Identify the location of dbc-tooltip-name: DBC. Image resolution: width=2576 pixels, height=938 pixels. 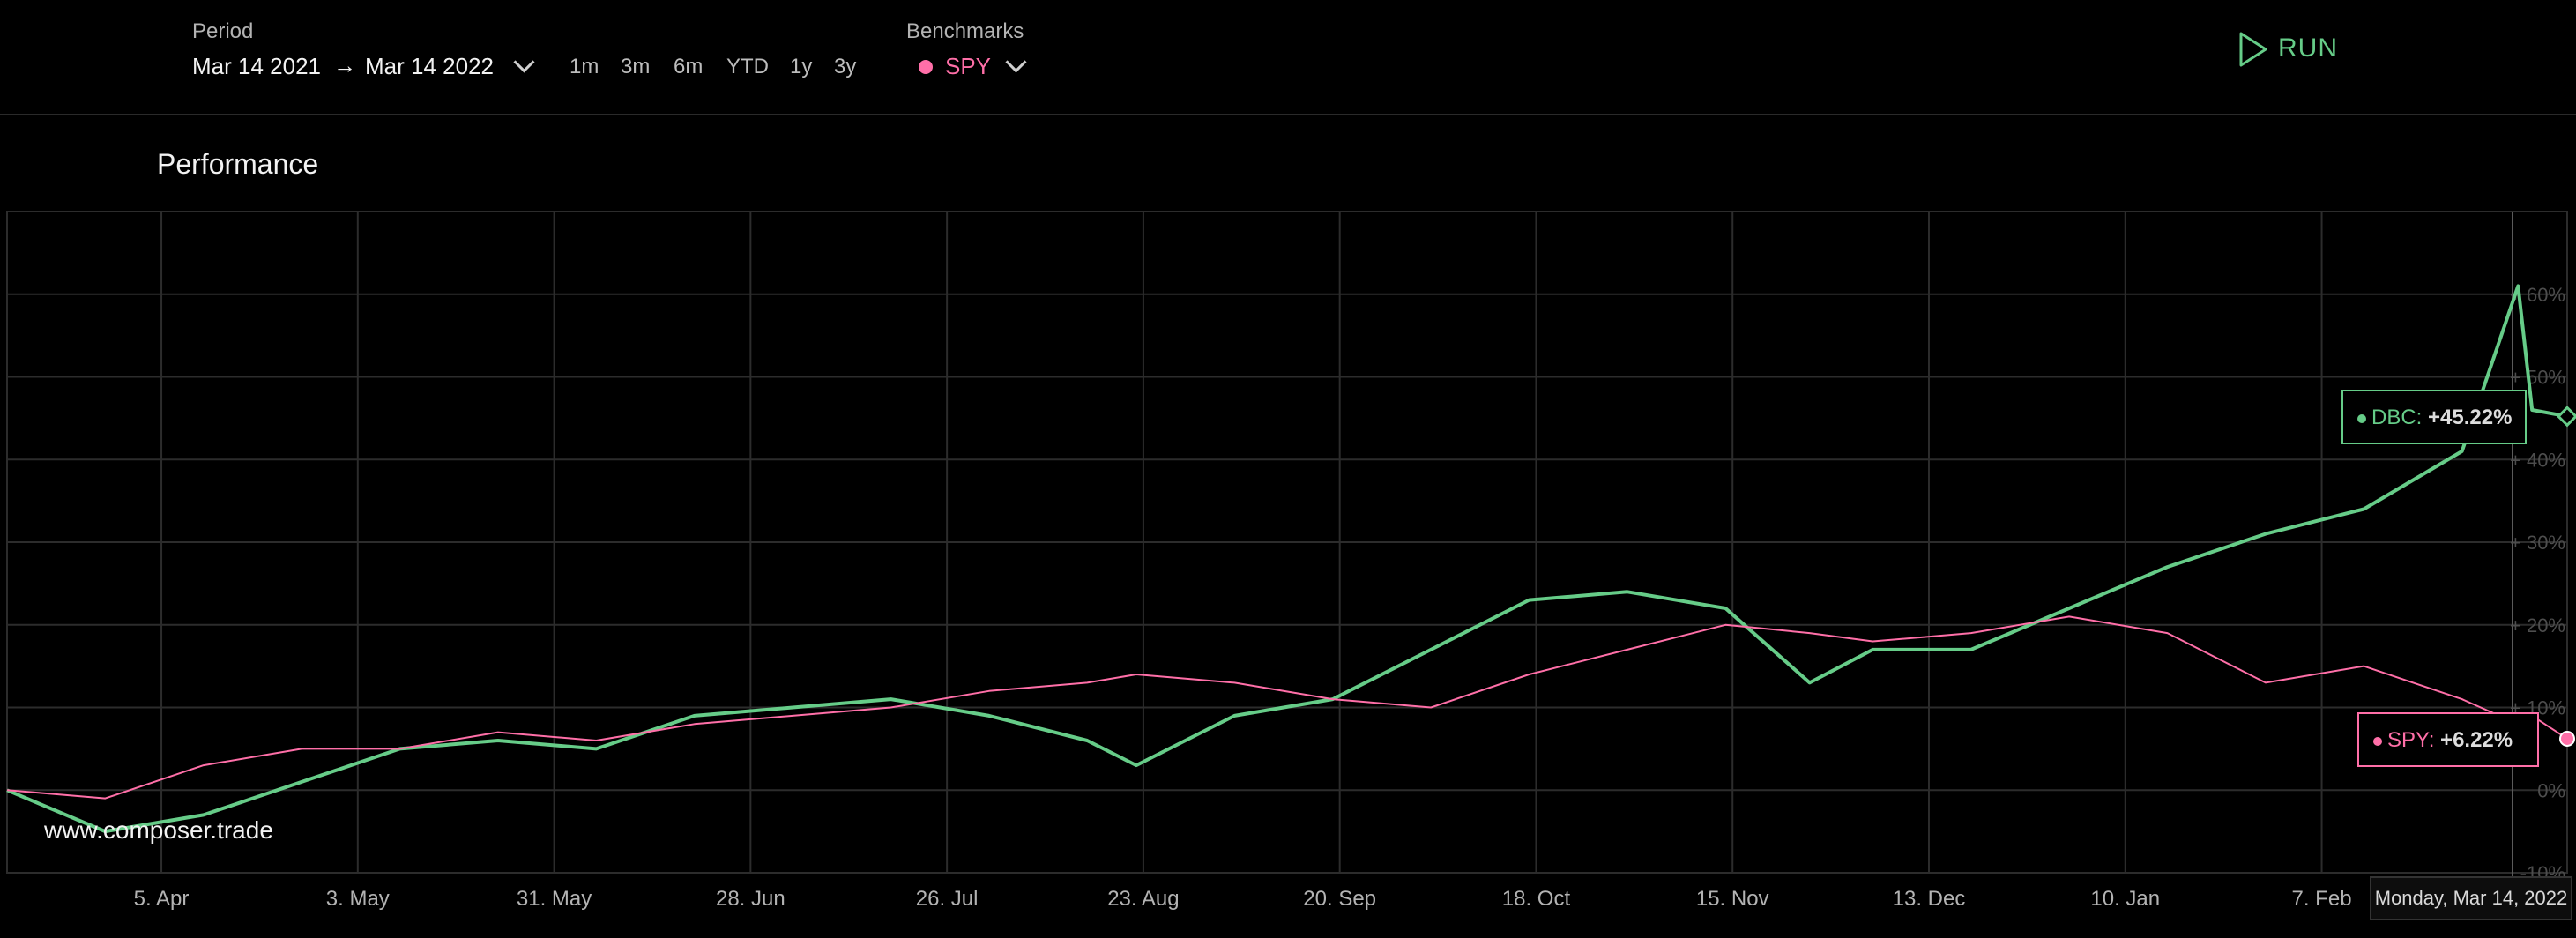
(2393, 417).